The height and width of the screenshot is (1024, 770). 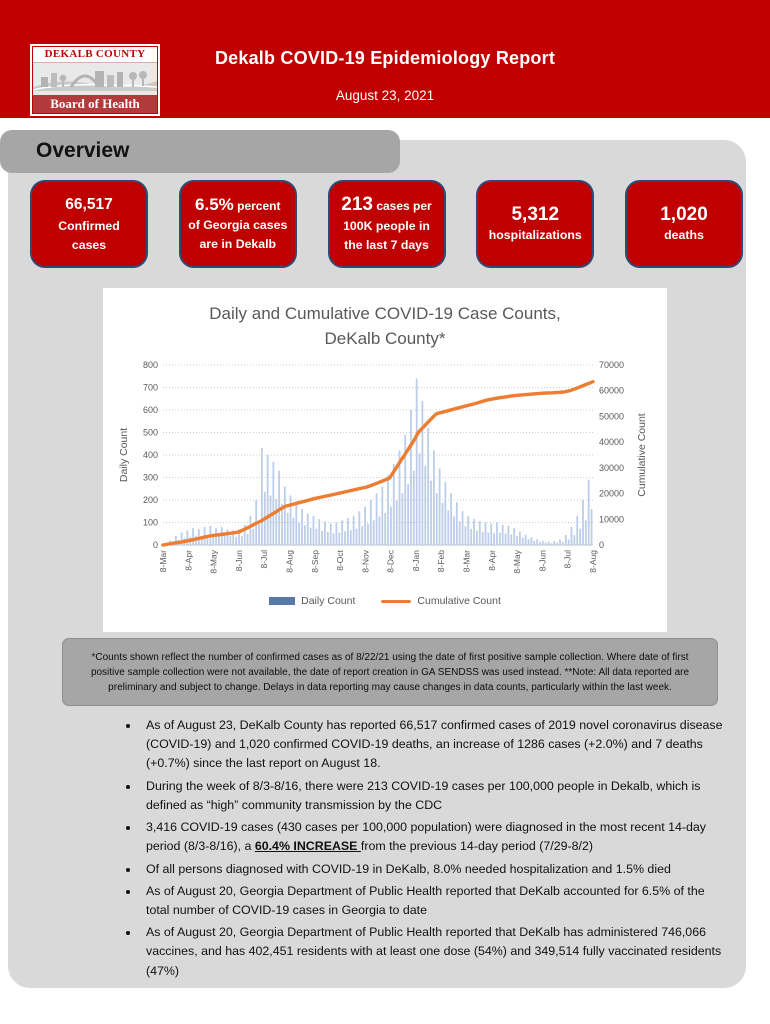 I want to click on legend-label: Daily Count, so click(x=328, y=601).